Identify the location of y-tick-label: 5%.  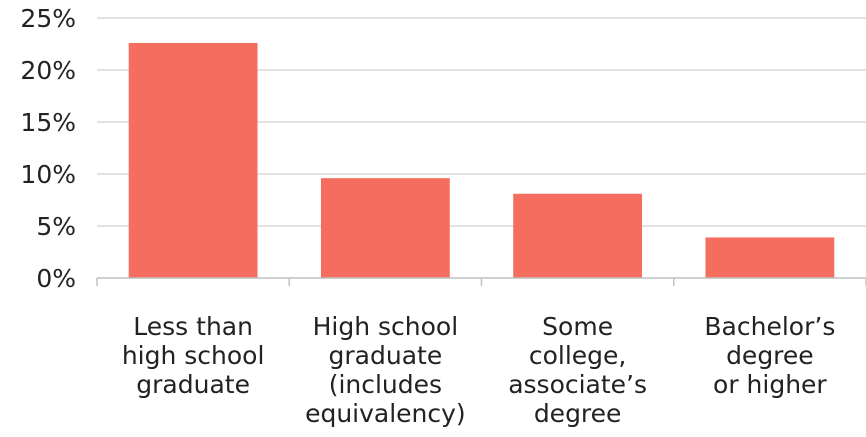
(56, 226).